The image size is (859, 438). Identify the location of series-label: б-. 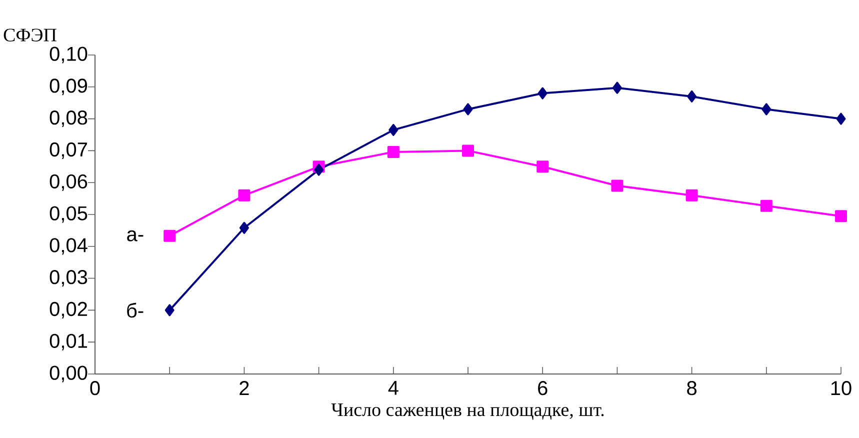
(135, 310).